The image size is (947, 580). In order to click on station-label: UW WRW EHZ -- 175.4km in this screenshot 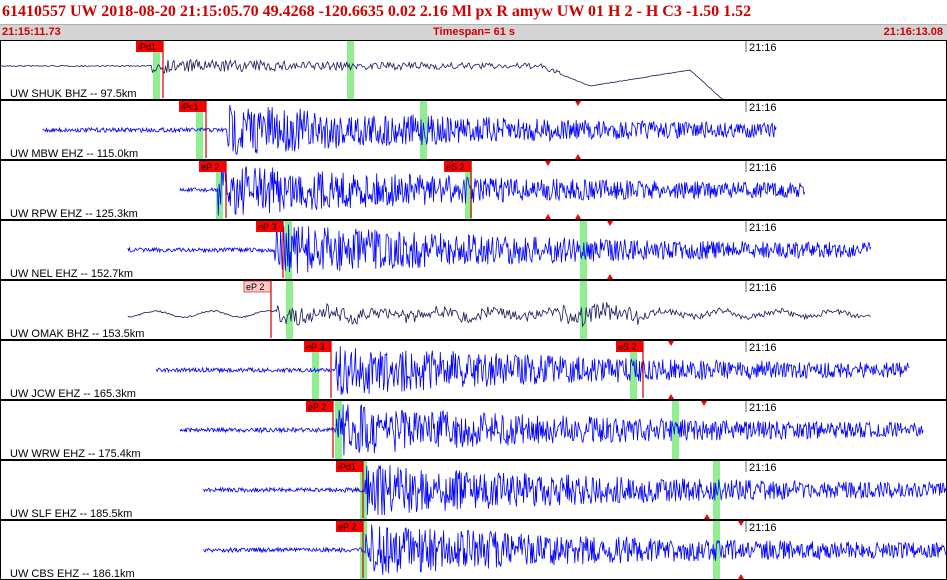, I will do `click(75, 454)`.